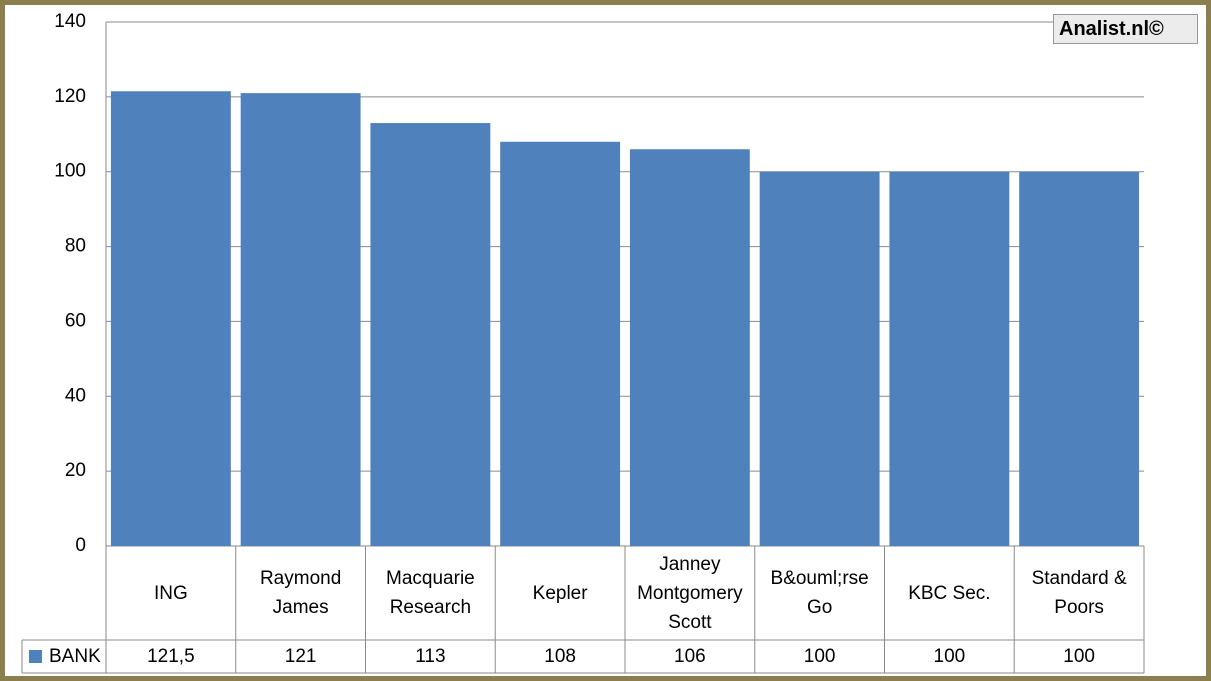  What do you see at coordinates (300, 656) in the screenshot?
I see `value-label: 121` at bounding box center [300, 656].